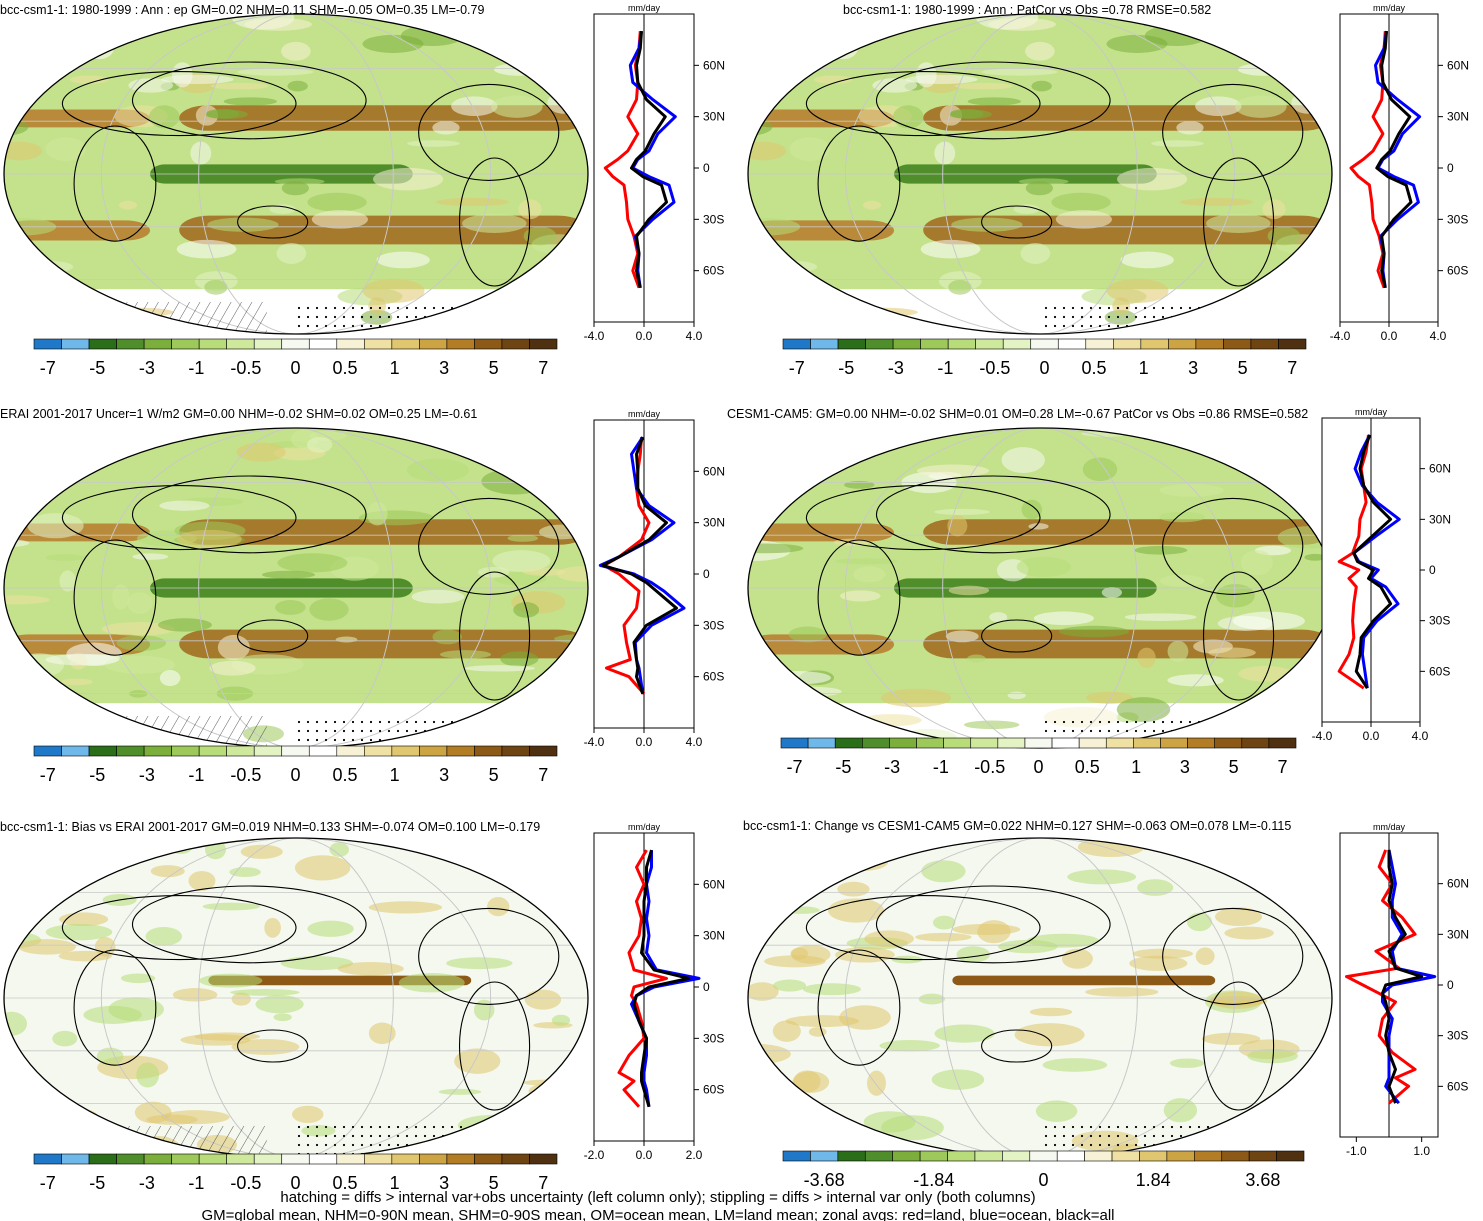 The width and height of the screenshot is (1483, 1221). Describe the element at coordinates (1421, 1151) in the screenshot. I see `x-tick-label: 1.0` at that location.